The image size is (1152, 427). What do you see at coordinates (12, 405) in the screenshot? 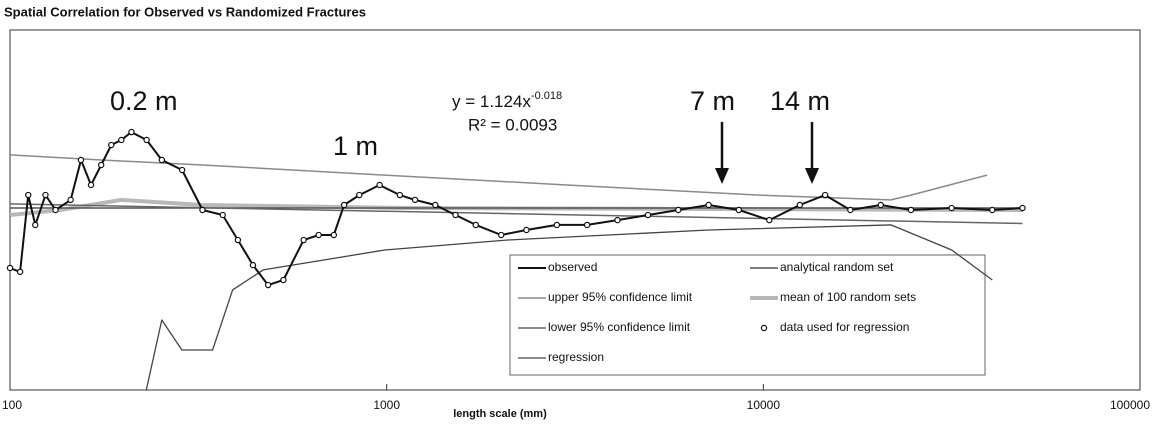
I see `x-tick-label: 100` at bounding box center [12, 405].